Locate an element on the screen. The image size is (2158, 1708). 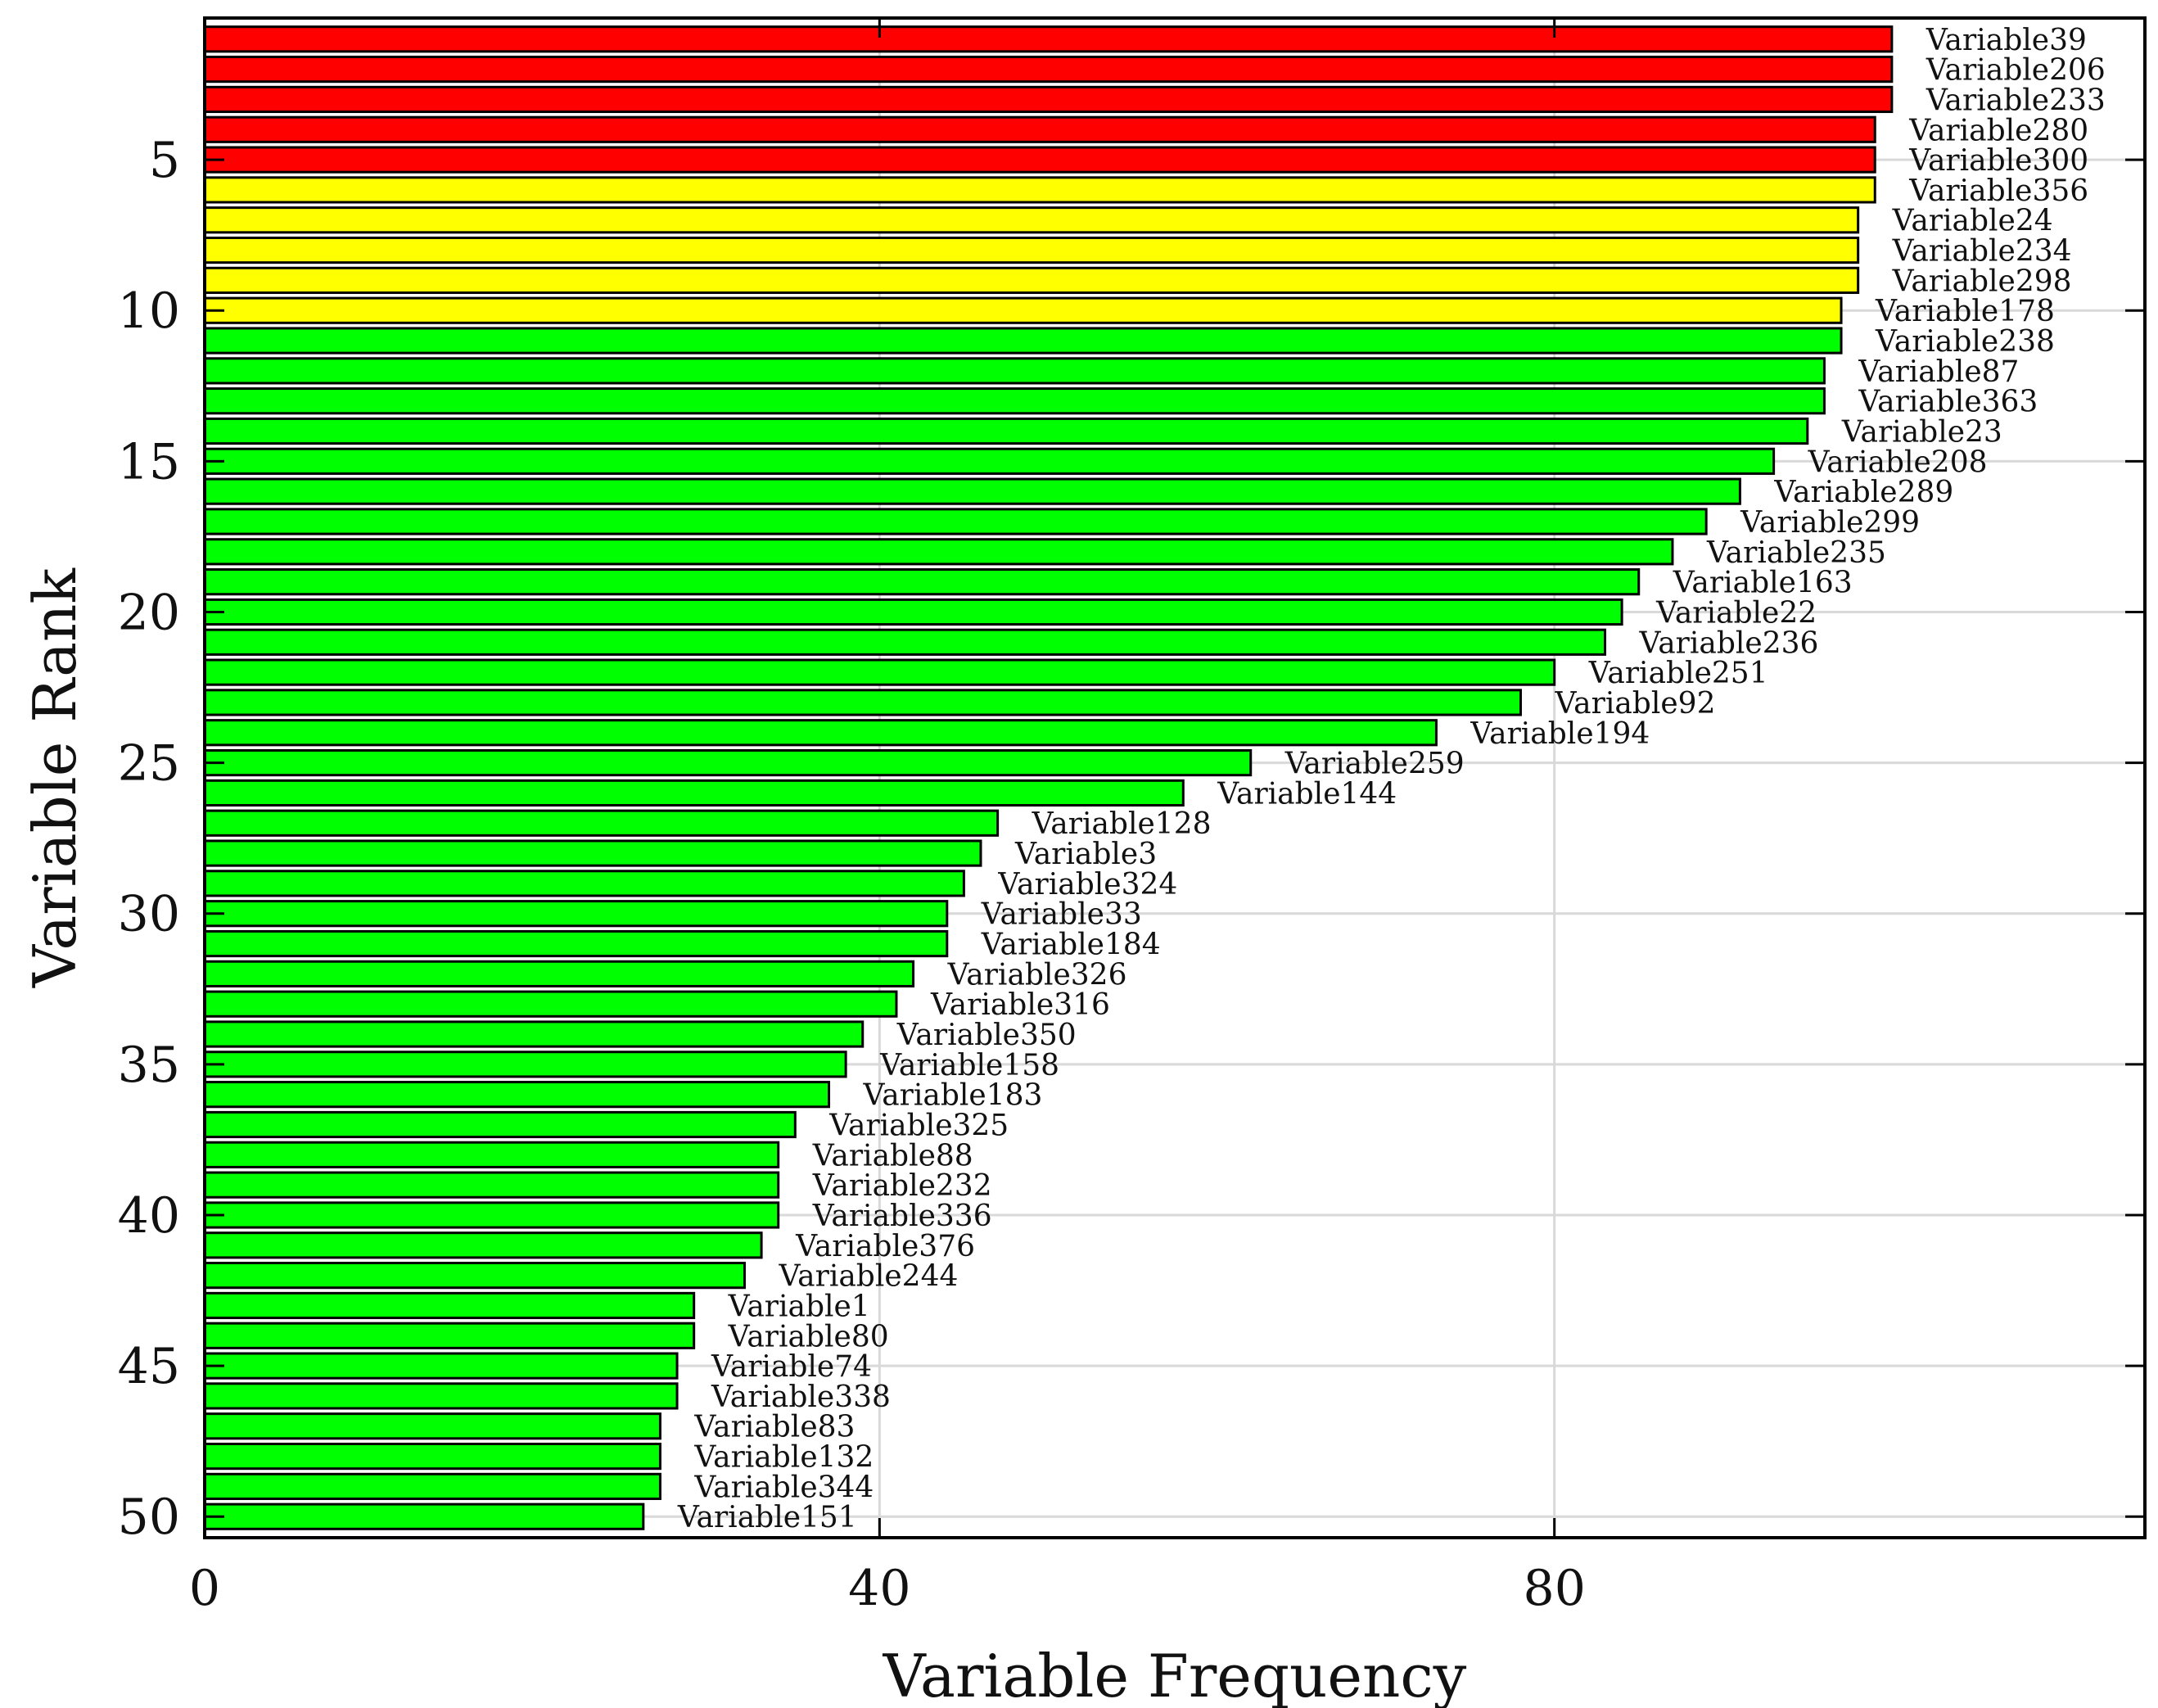
y-tick-label: 30 is located at coordinates (149, 914).